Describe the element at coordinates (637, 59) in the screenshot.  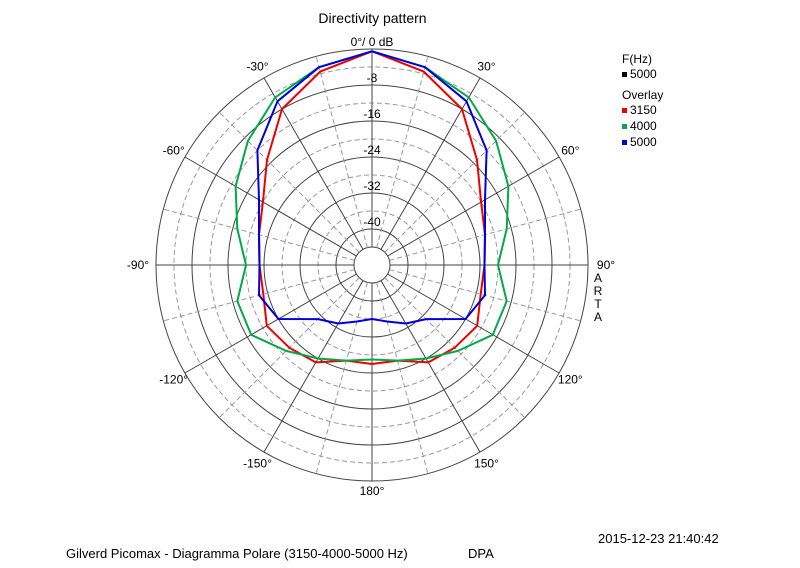
I see `legend-fhz-title: F(Hz)` at that location.